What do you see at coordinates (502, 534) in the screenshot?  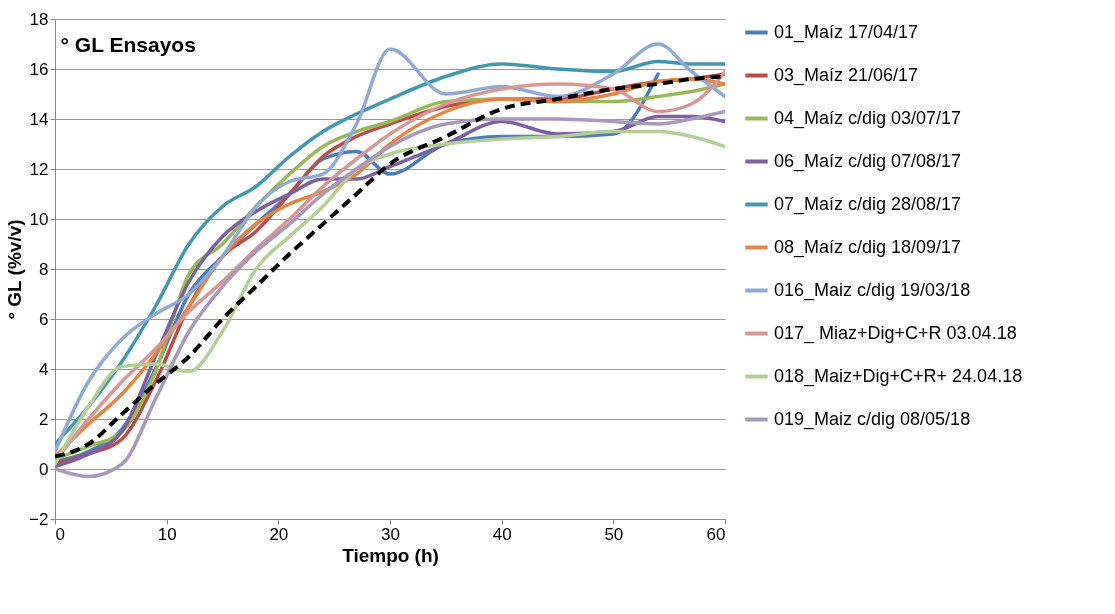 I see `x-tick-label: 40` at bounding box center [502, 534].